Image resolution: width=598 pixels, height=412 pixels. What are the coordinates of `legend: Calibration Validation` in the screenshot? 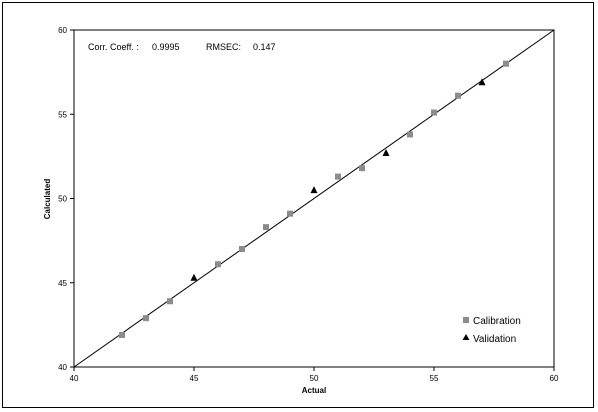 It's located at (491, 330).